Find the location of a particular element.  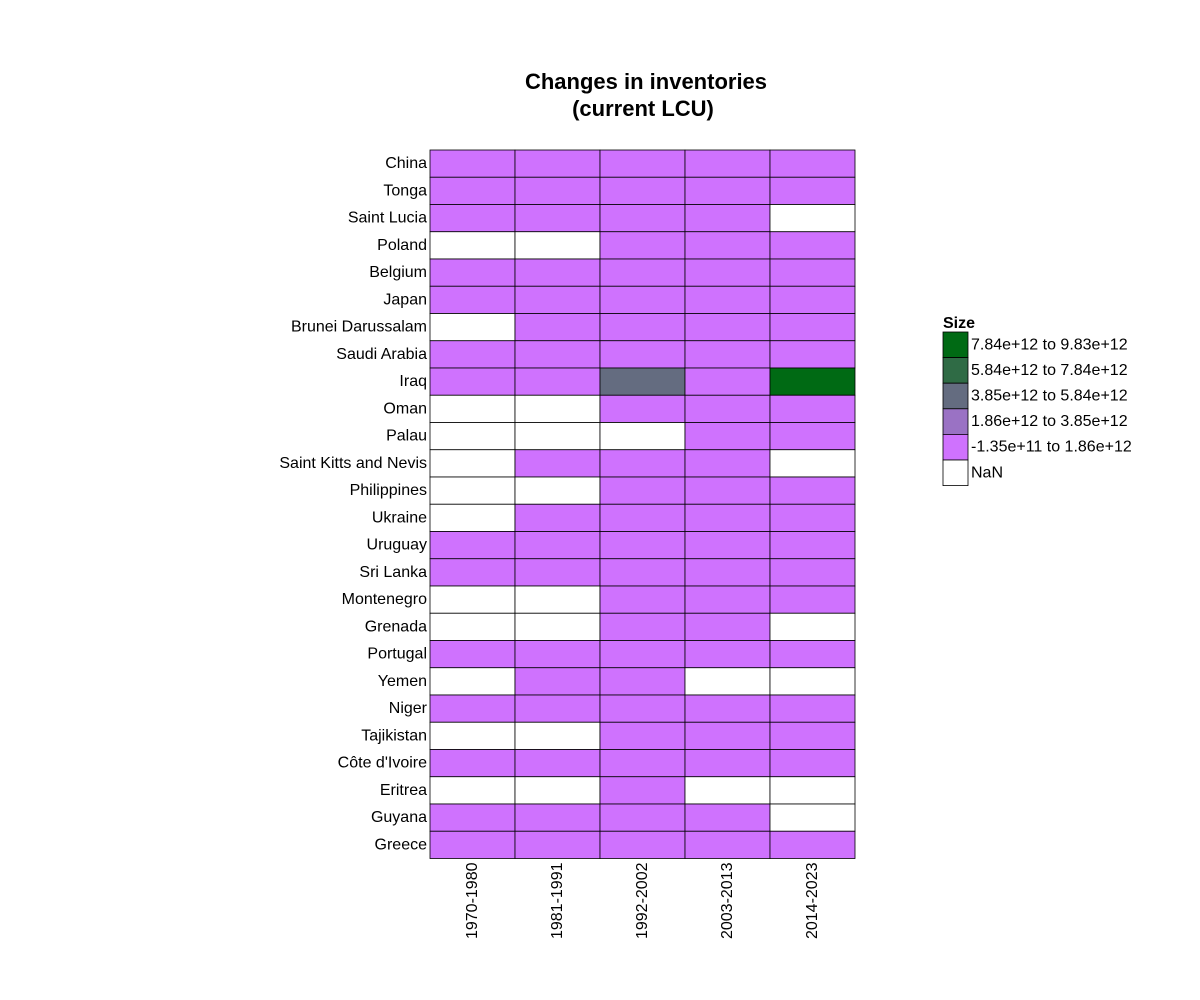

heatmap-cell-niger-1992-2002 is located at coordinates (642, 708).